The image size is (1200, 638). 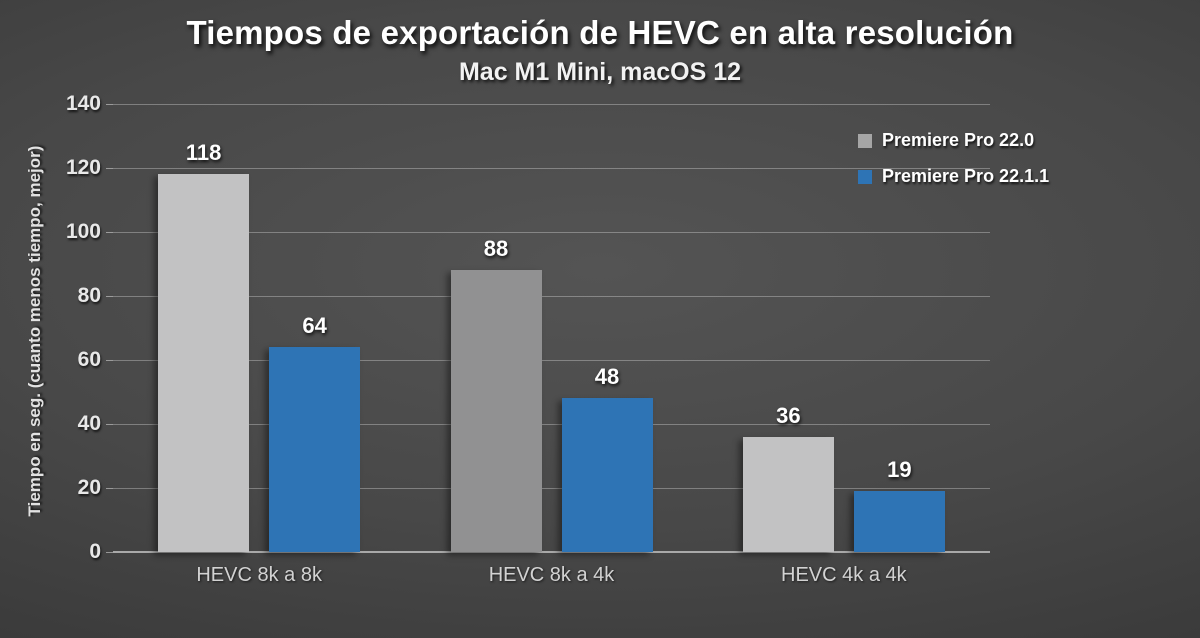 What do you see at coordinates (89, 423) in the screenshot?
I see `y-tick-label: 40` at bounding box center [89, 423].